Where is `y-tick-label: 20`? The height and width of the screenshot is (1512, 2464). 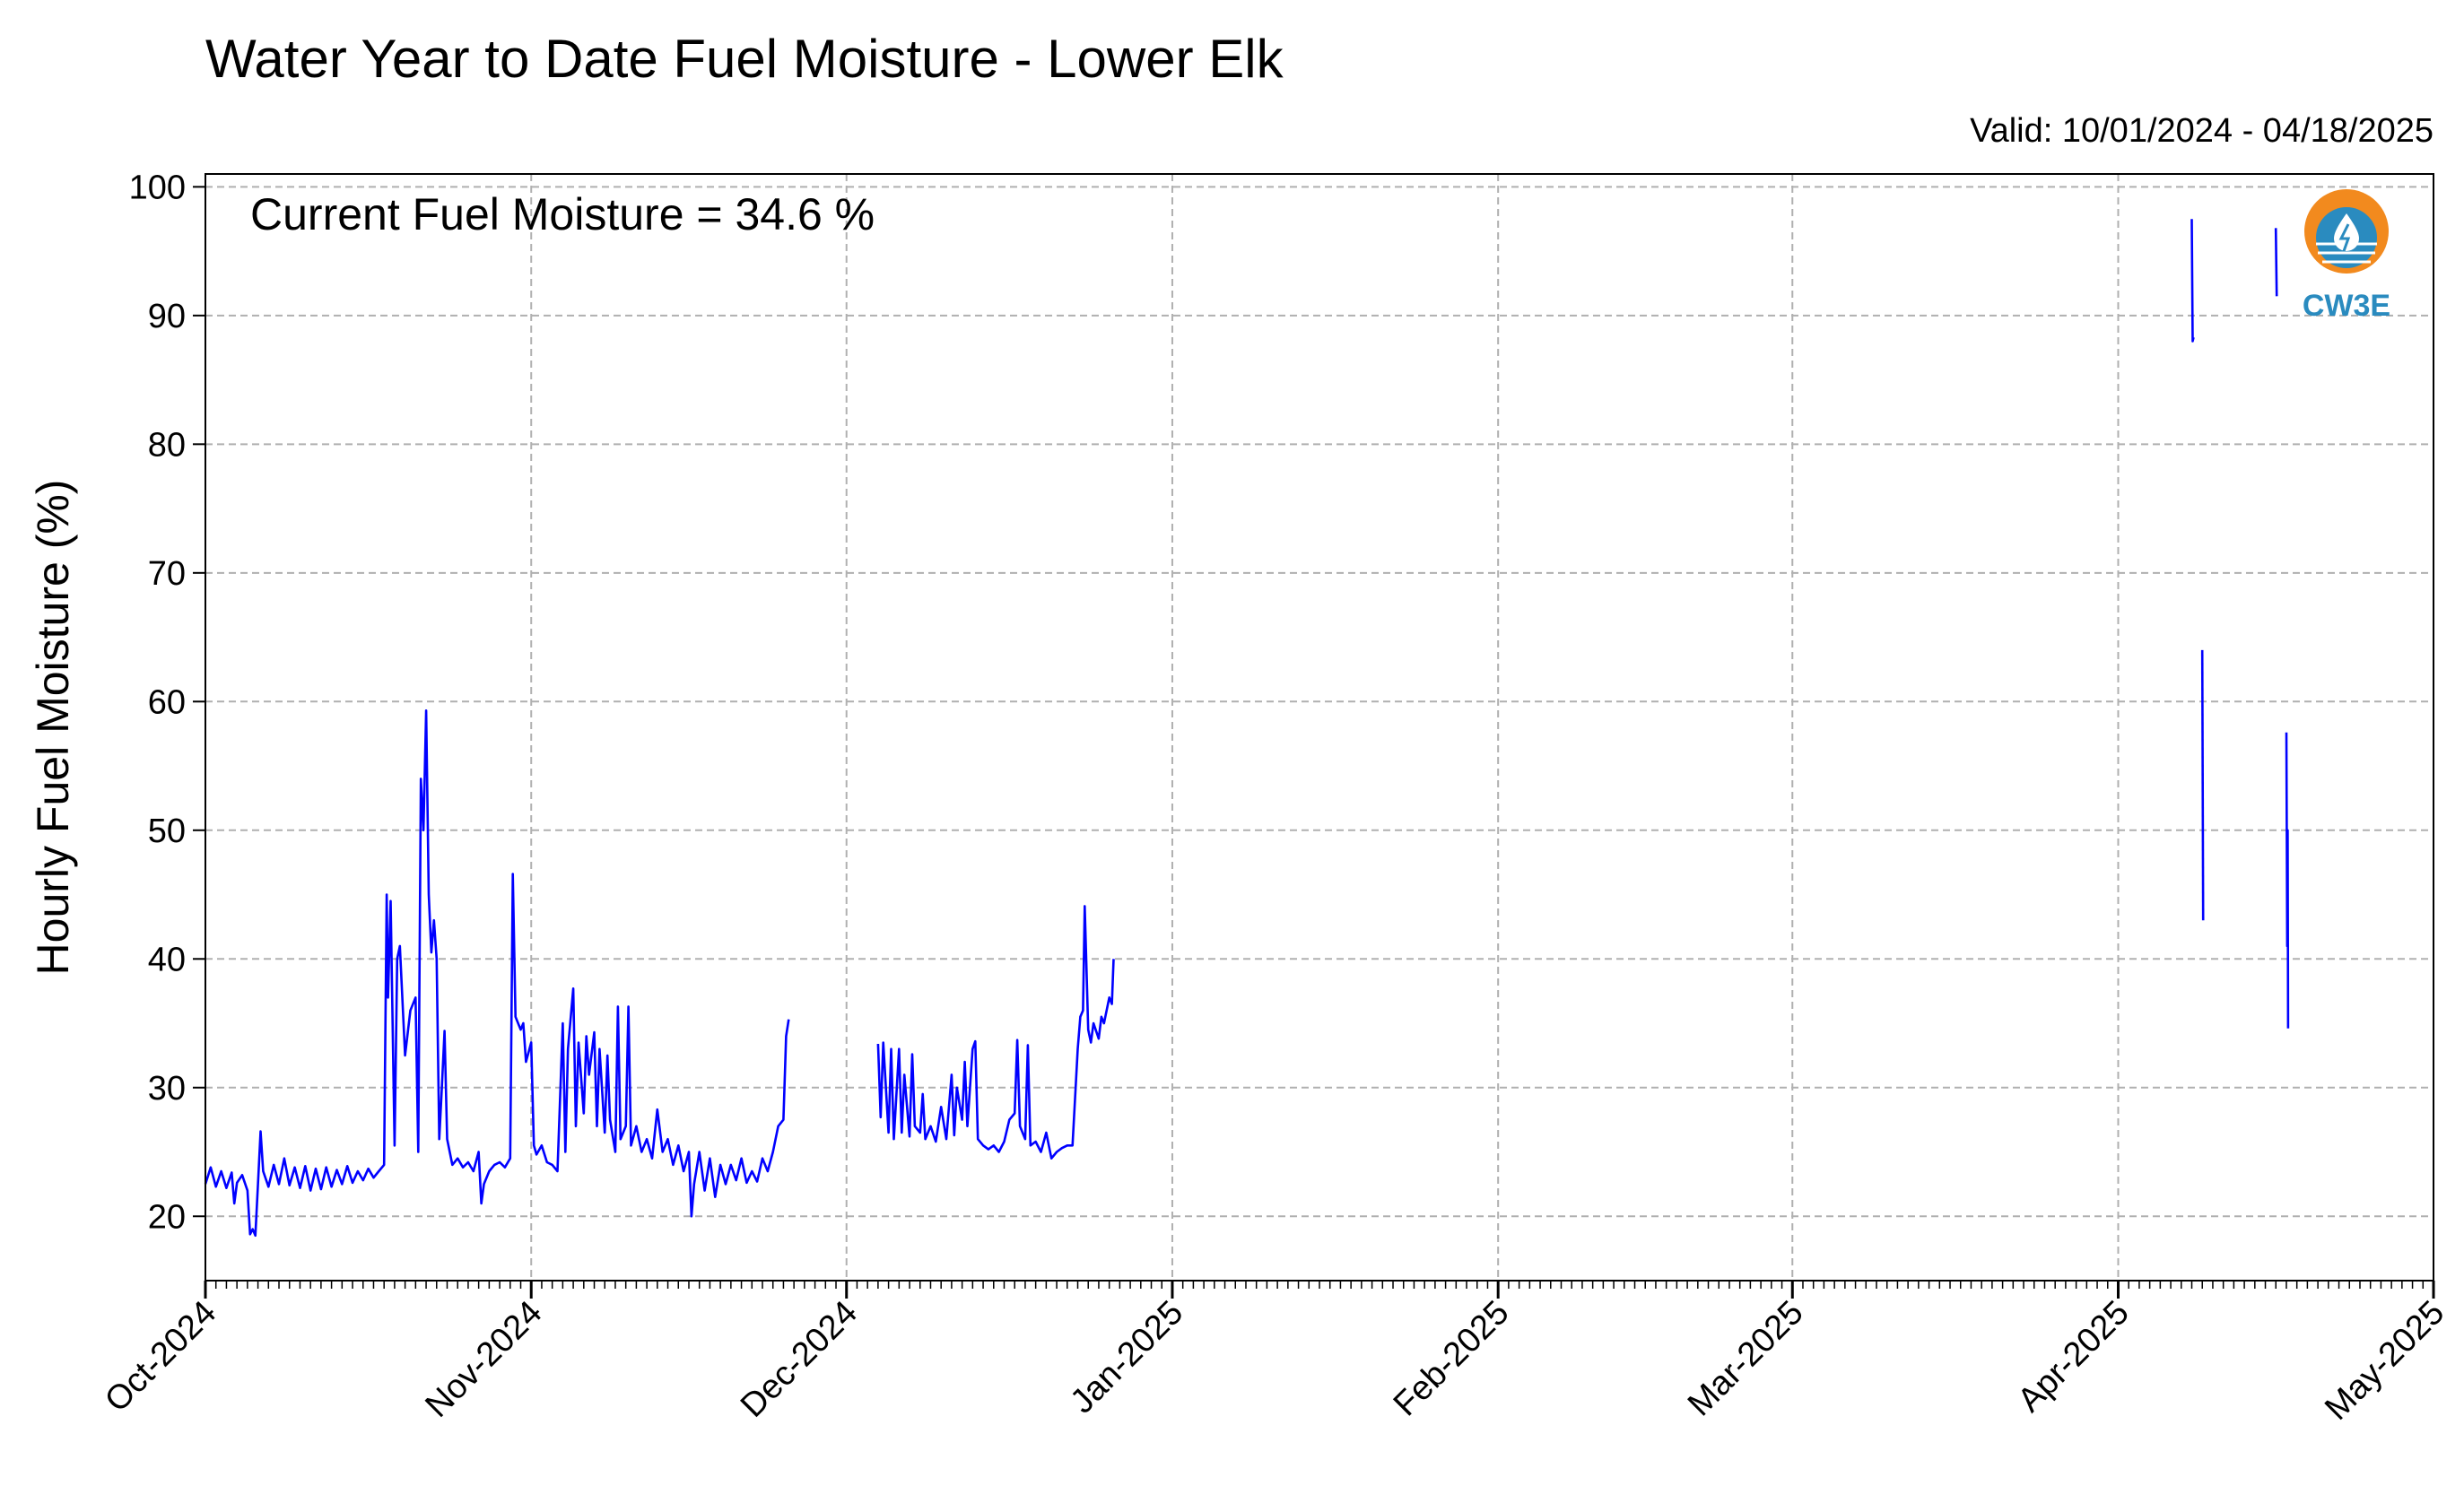 y-tick-label: 20 is located at coordinates (167, 1217).